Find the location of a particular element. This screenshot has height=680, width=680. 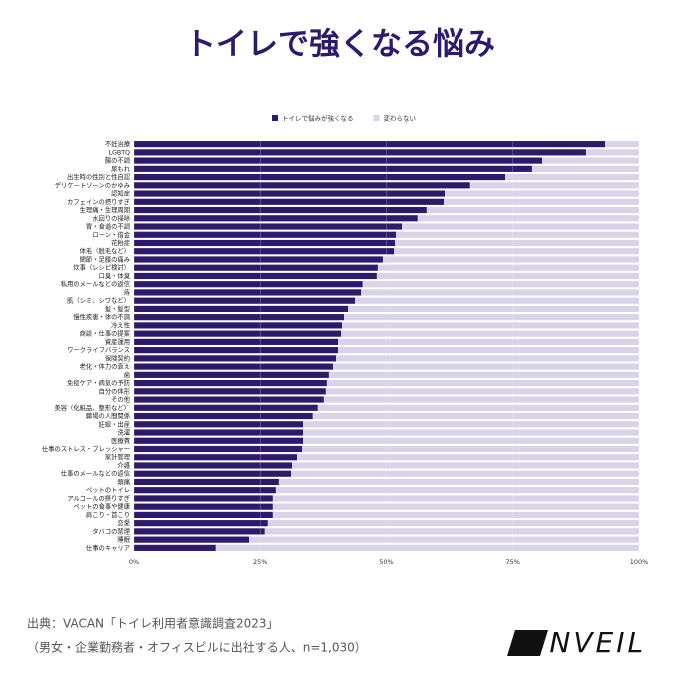

y-tick-label: 保険契約 is located at coordinates (117, 357).